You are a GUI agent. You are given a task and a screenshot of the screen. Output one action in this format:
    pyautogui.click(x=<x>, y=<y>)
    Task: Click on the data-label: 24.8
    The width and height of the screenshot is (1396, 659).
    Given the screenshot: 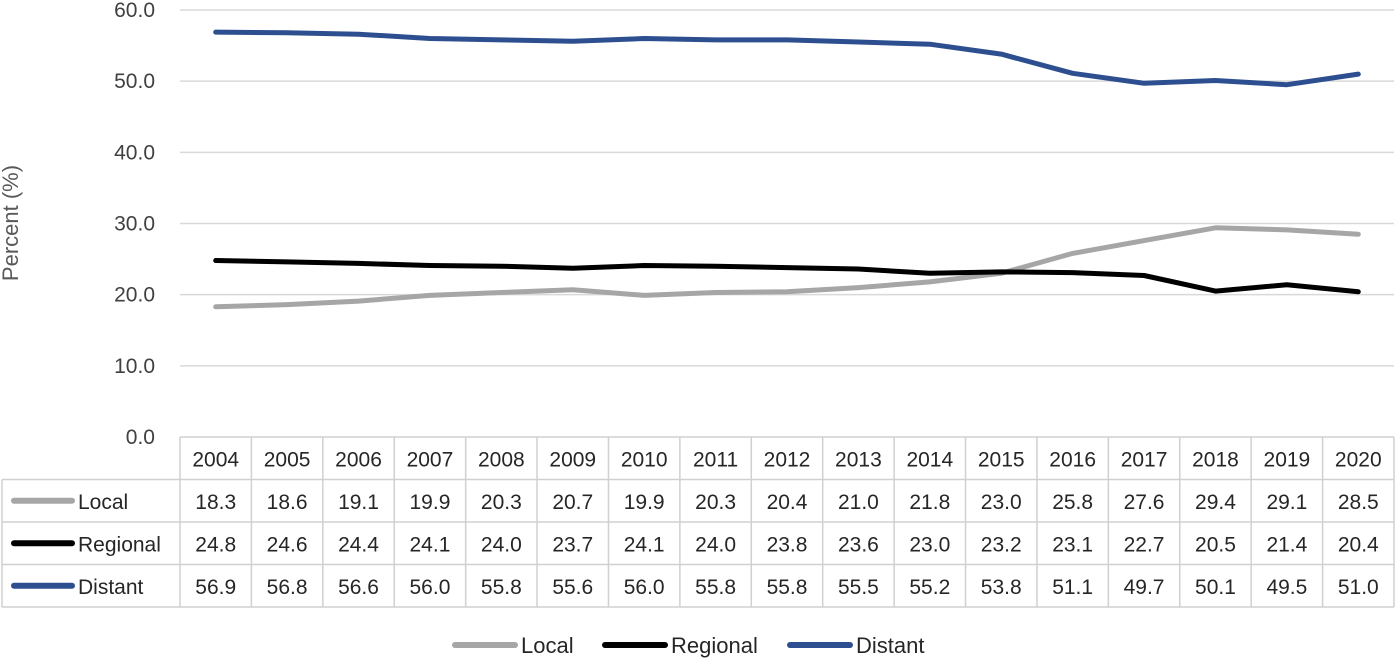 What is the action you would take?
    pyautogui.click(x=215, y=544)
    